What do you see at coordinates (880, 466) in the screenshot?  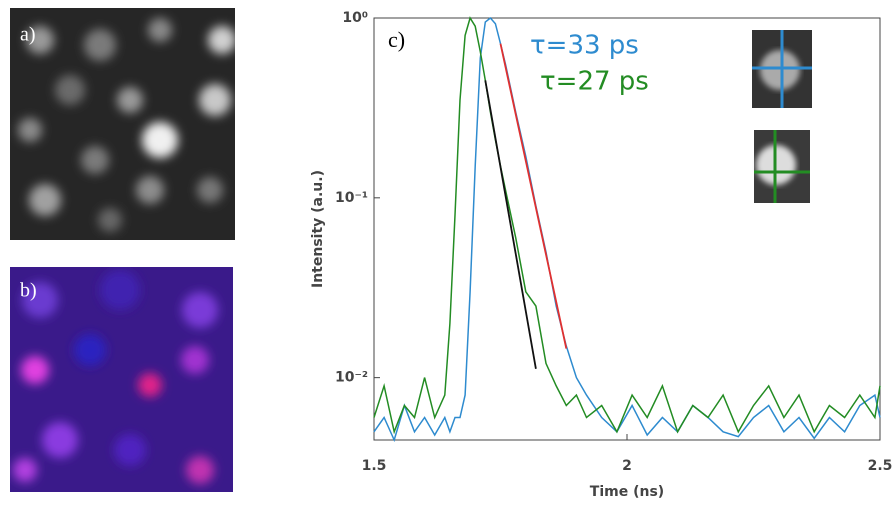 I see `x-tick-label: 2.5` at bounding box center [880, 466].